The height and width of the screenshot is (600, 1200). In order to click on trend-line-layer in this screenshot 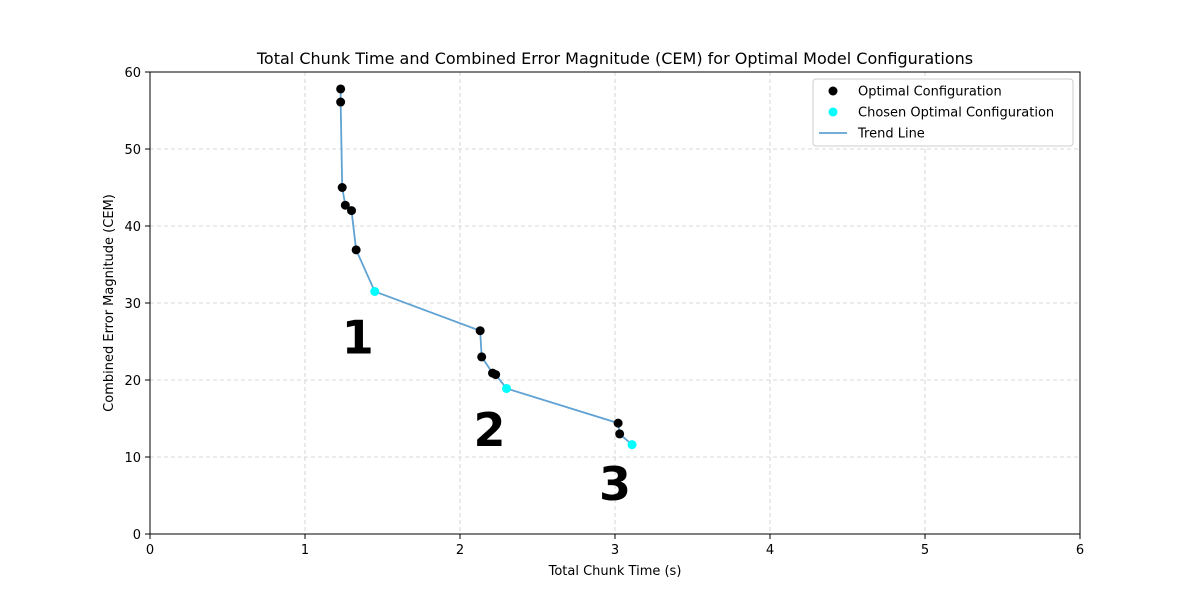, I will do `click(486, 267)`.